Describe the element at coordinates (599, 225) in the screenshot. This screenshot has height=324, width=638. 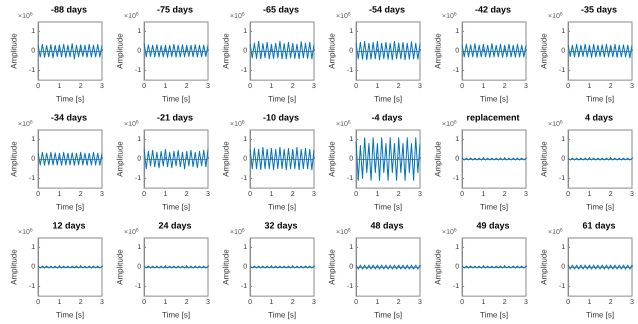
I see `chart-title: 61 days` at that location.